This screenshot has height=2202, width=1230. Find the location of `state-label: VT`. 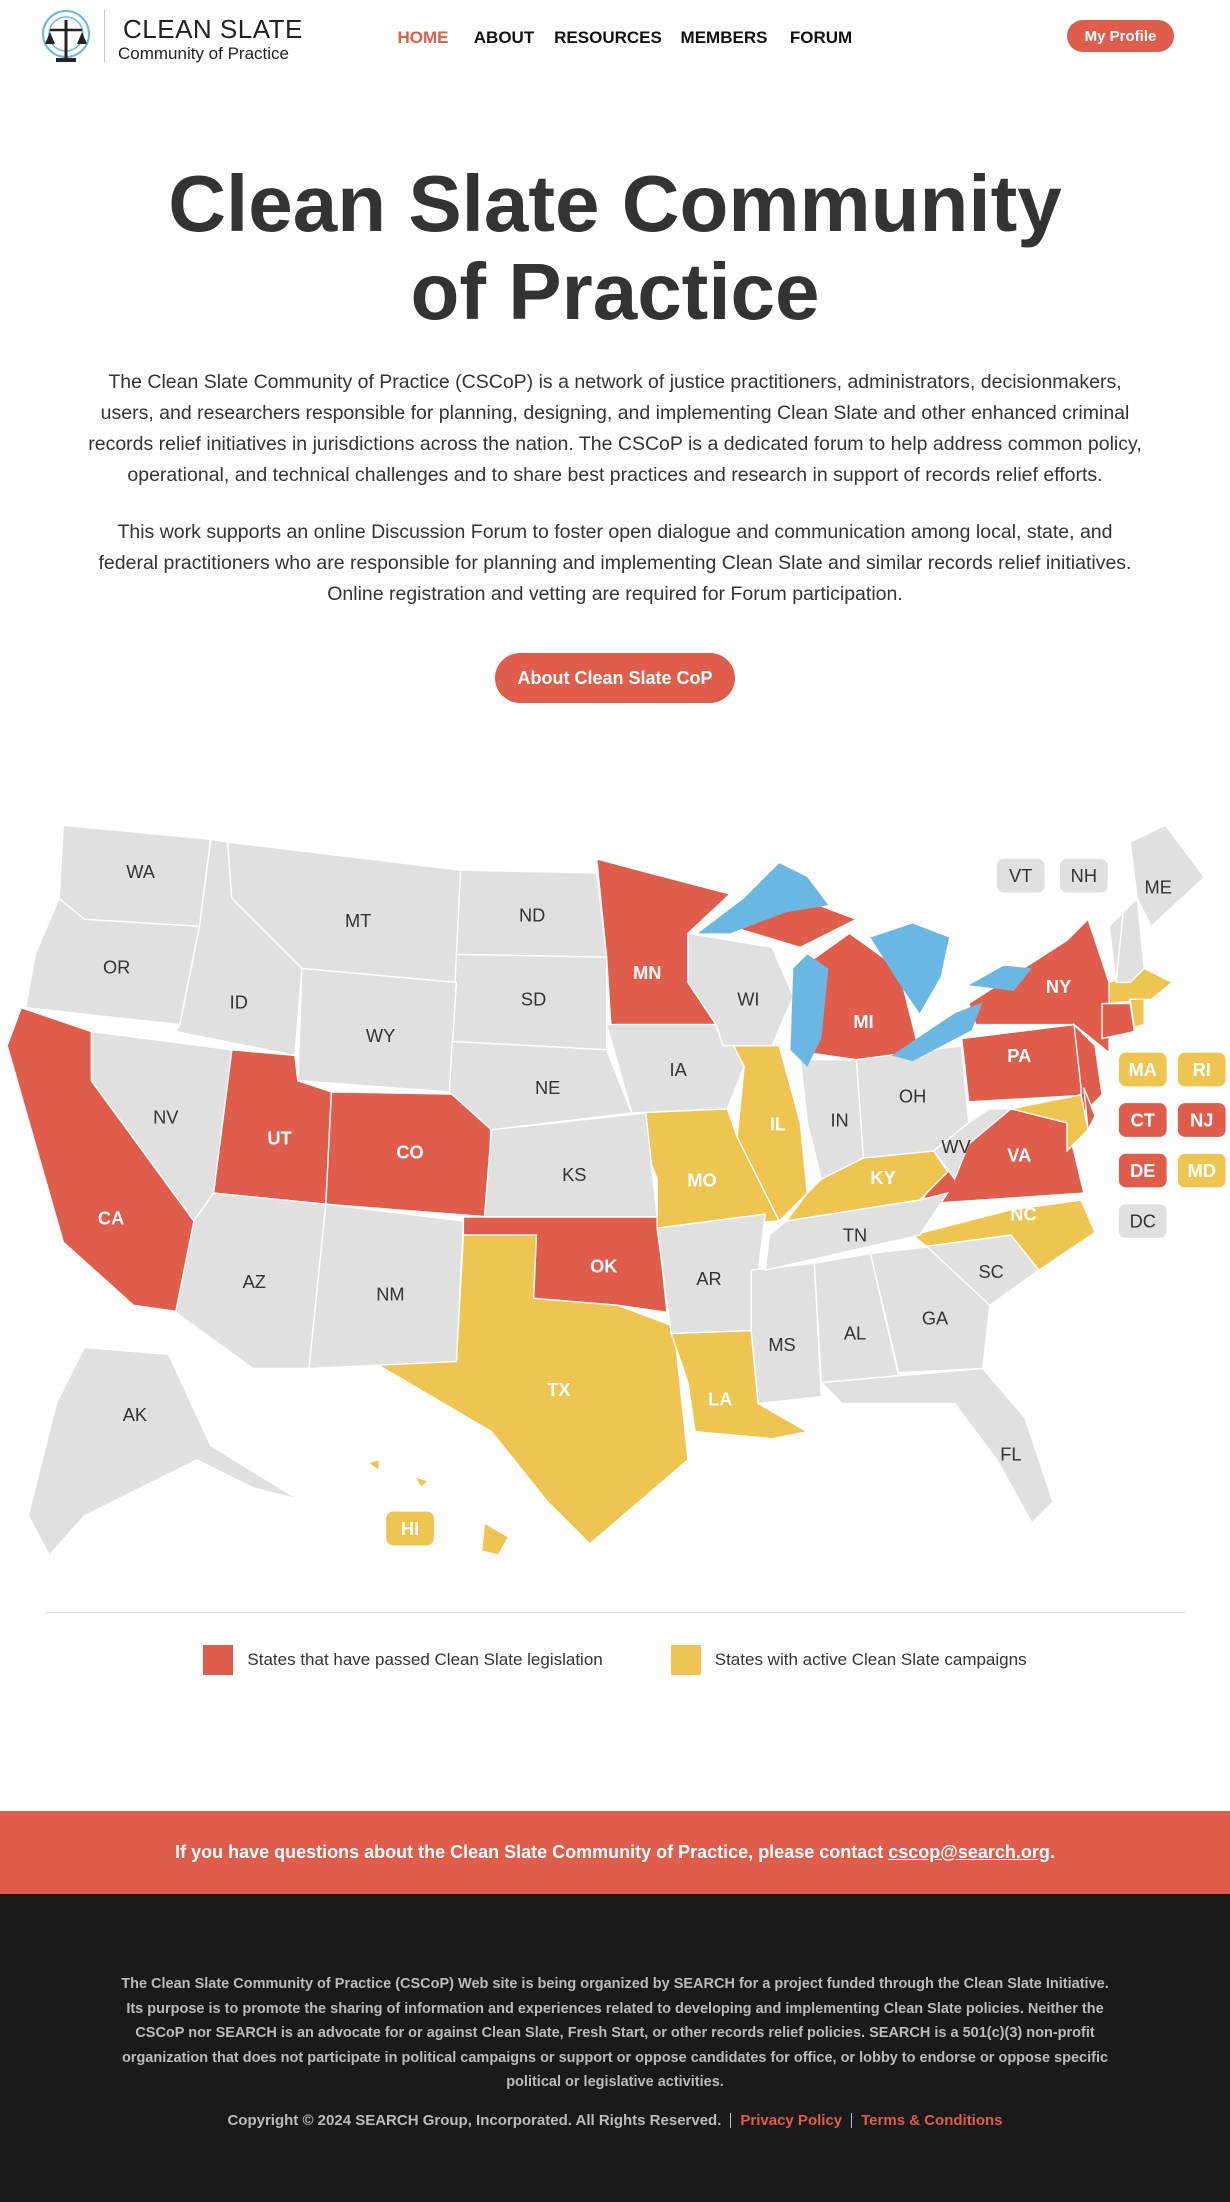

state-label: VT is located at coordinates (1020, 875).